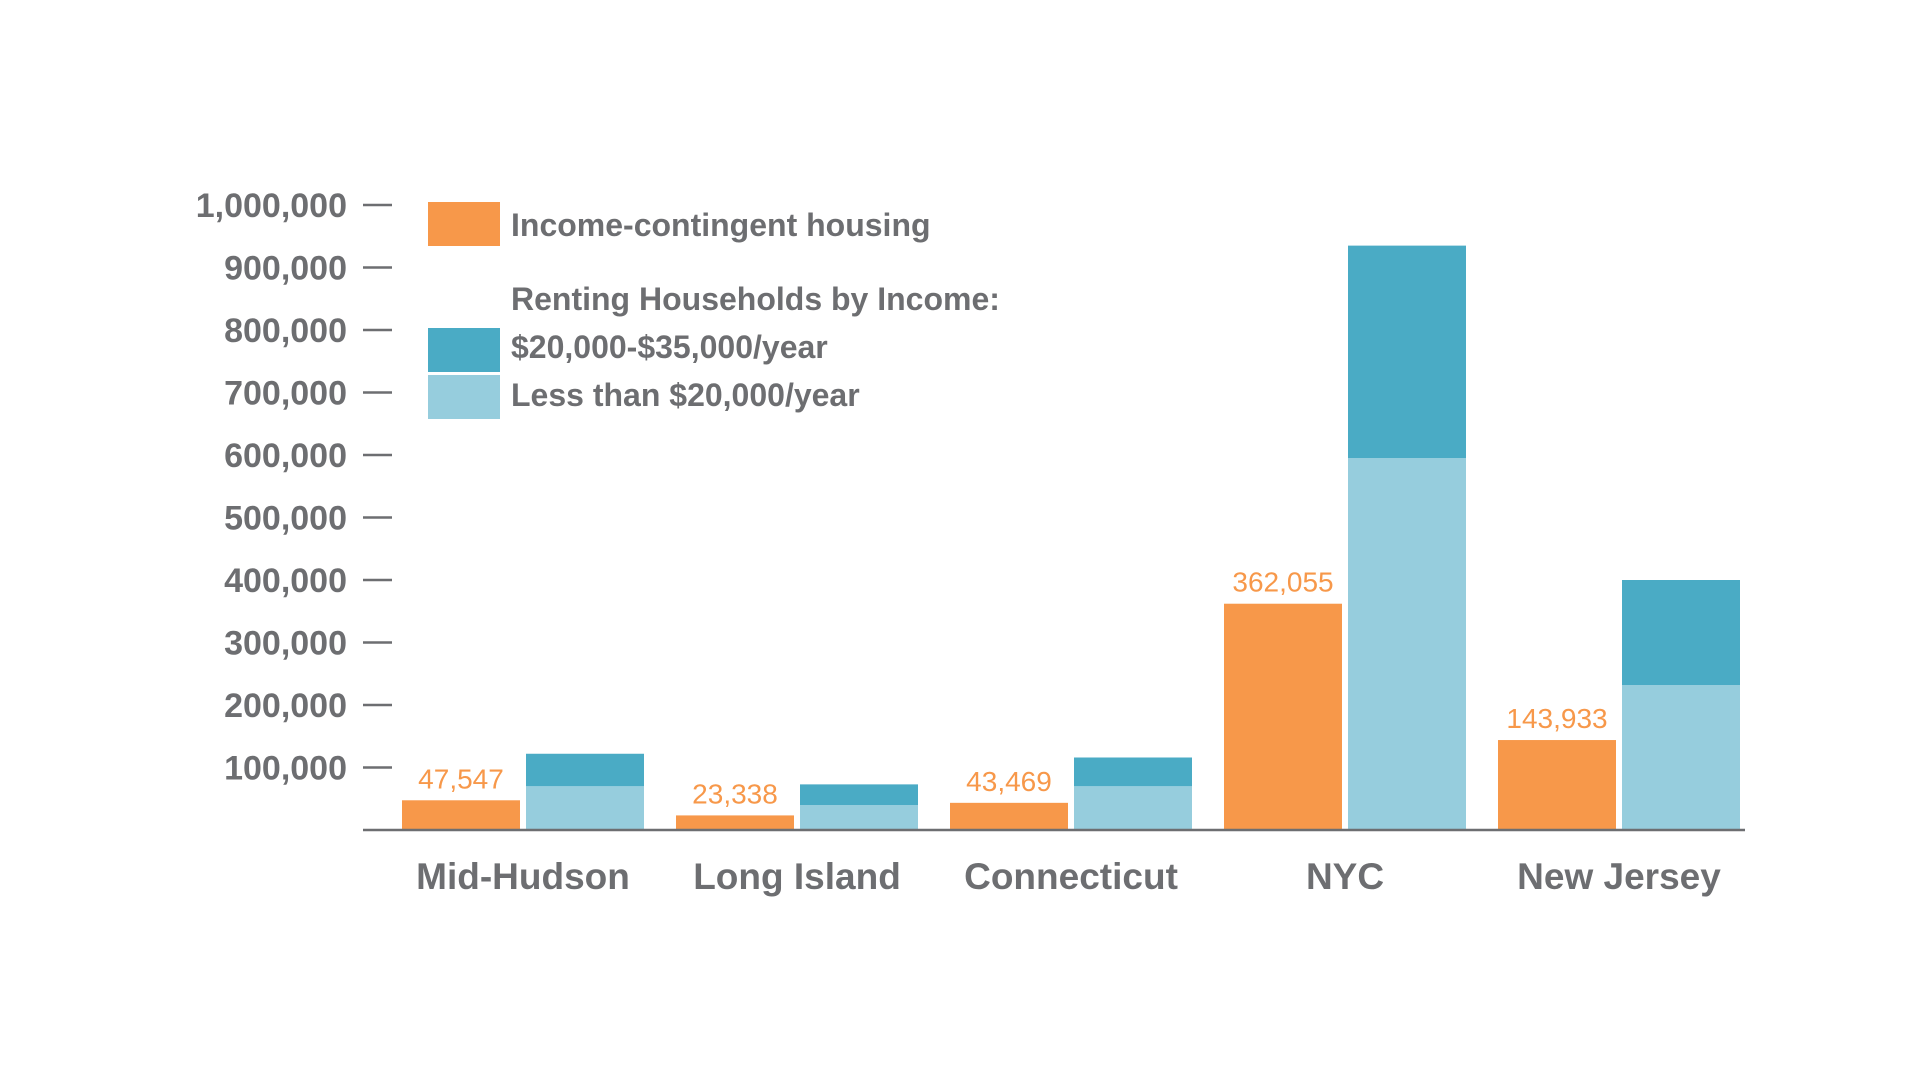 The image size is (1920, 1080). Describe the element at coordinates (461, 778) in the screenshot. I see `data-label-income-contingent: 47,547` at that location.